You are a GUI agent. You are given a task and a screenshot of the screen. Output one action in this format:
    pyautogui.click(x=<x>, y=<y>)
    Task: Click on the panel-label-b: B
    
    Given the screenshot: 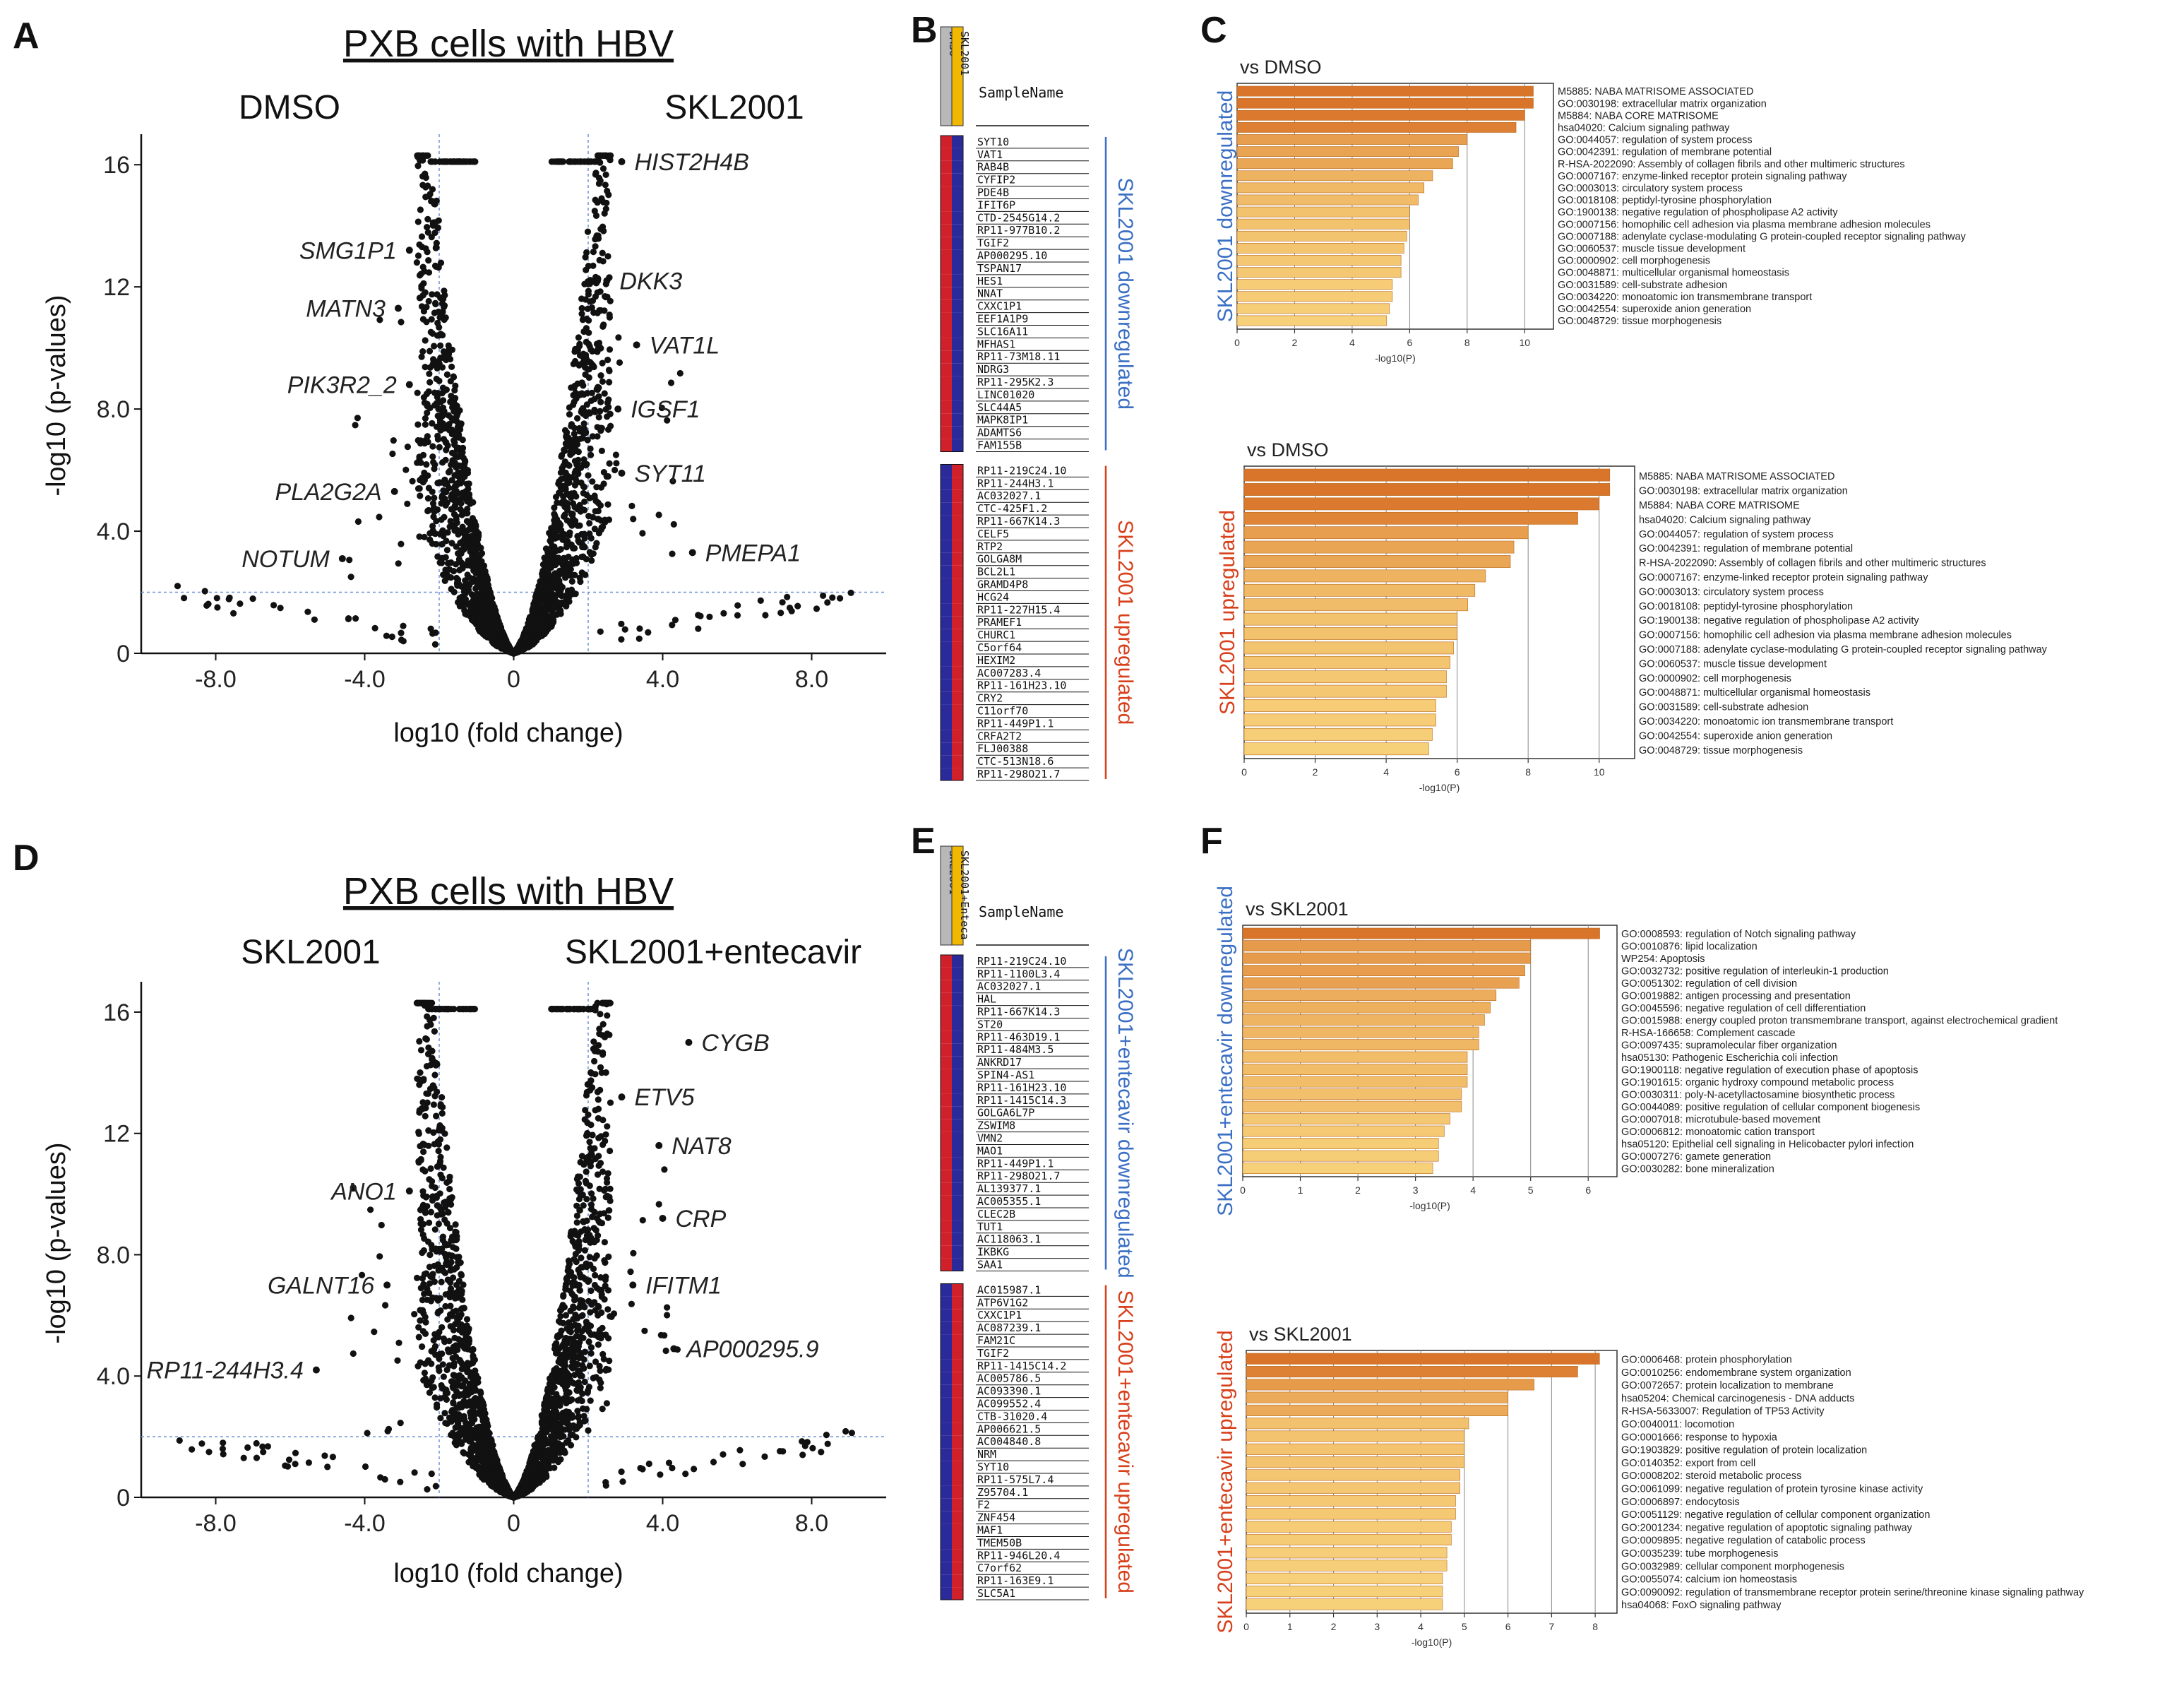 What is the action you would take?
    pyautogui.click(x=925, y=30)
    